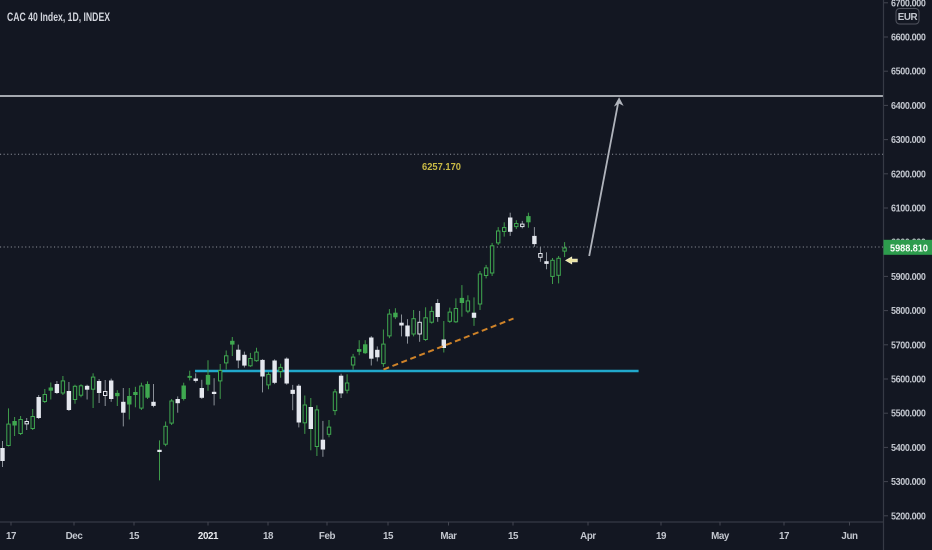  Describe the element at coordinates (908, 174) in the screenshot. I see `svg-text: 6200.000` at that location.